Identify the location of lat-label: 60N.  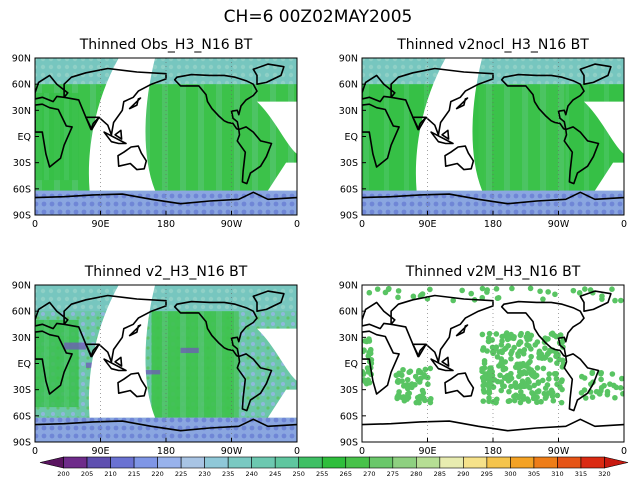
(348, 312).